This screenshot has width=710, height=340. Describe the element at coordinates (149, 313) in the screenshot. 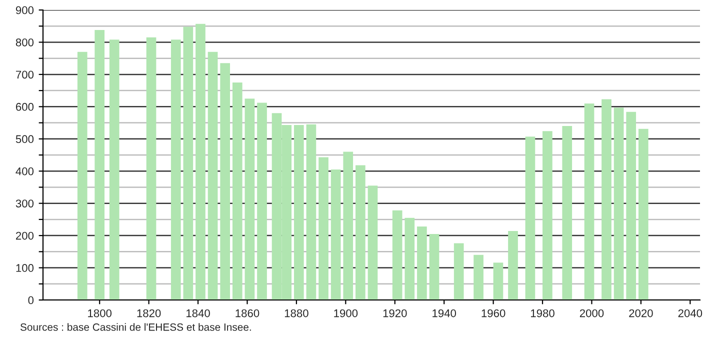

I see `x-tick-label: 1820` at that location.